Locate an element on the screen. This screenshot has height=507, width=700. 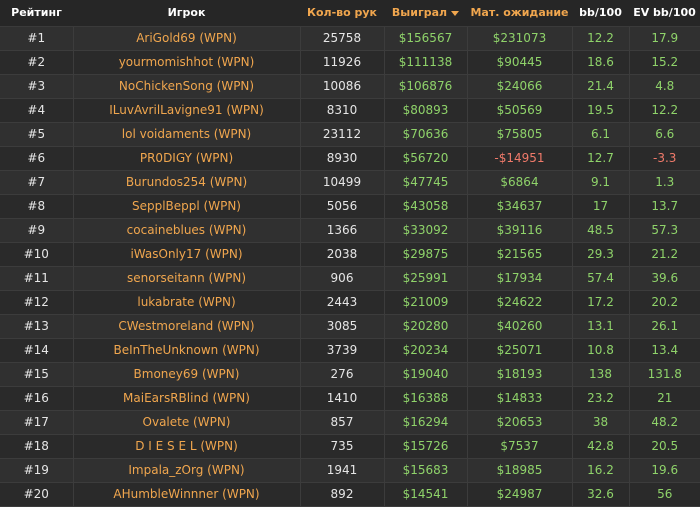
cell-won: $15683 is located at coordinates (426, 470).